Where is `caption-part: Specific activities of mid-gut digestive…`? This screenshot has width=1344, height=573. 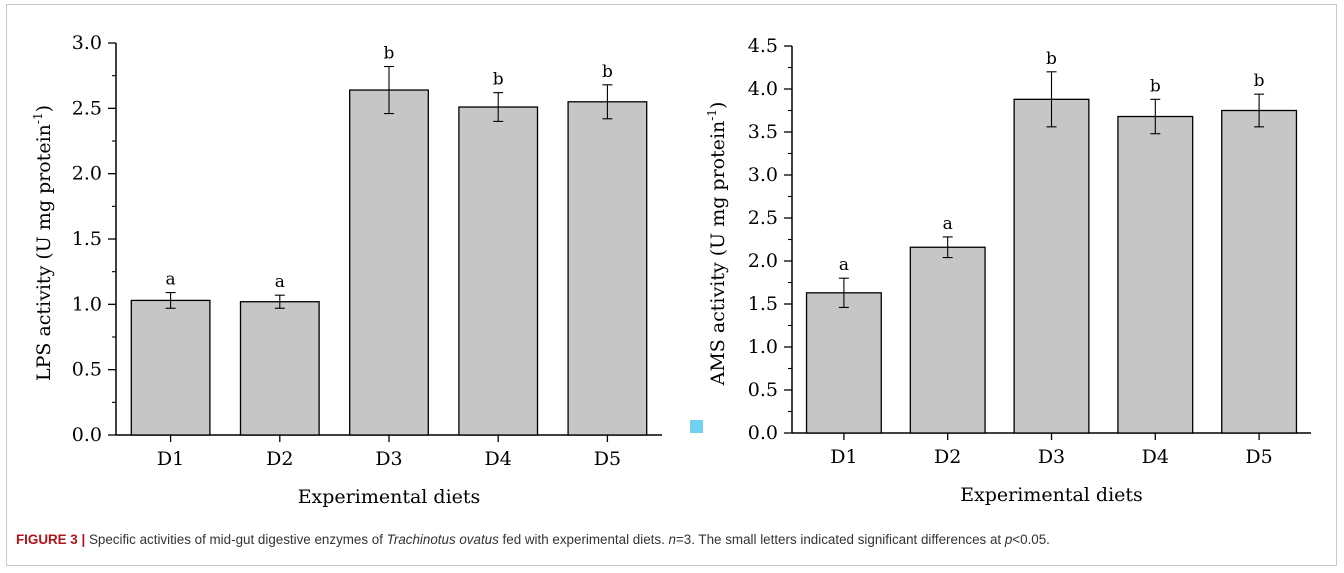
caption-part: Specific activities of mid-gut digestive… is located at coordinates (236, 539).